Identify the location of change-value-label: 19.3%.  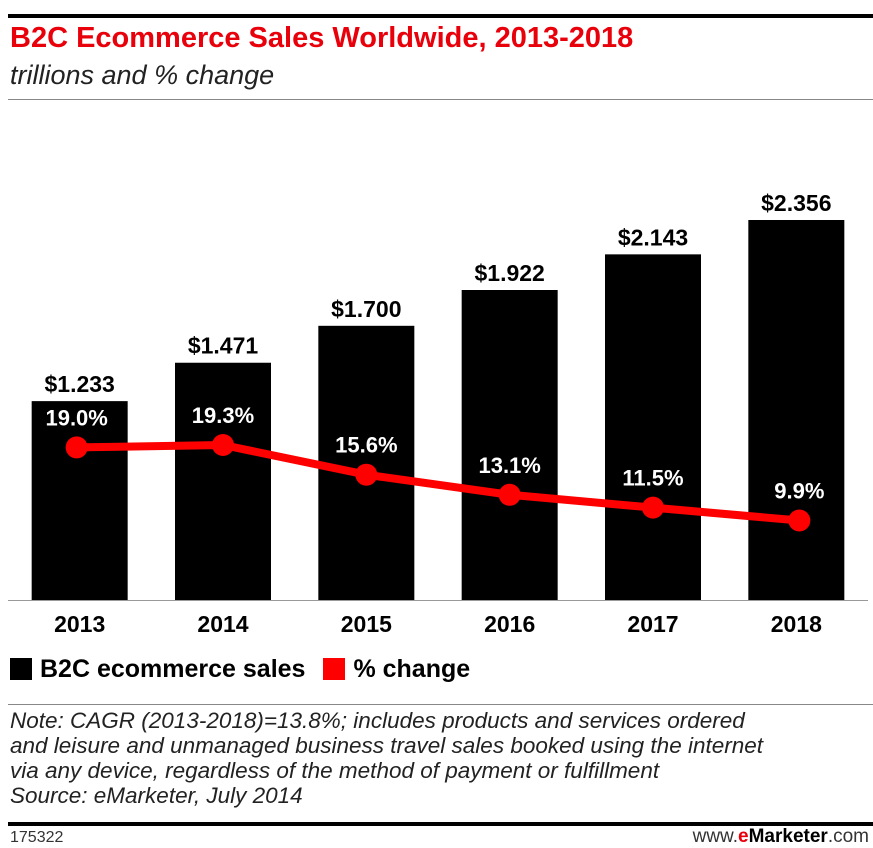
(223, 415).